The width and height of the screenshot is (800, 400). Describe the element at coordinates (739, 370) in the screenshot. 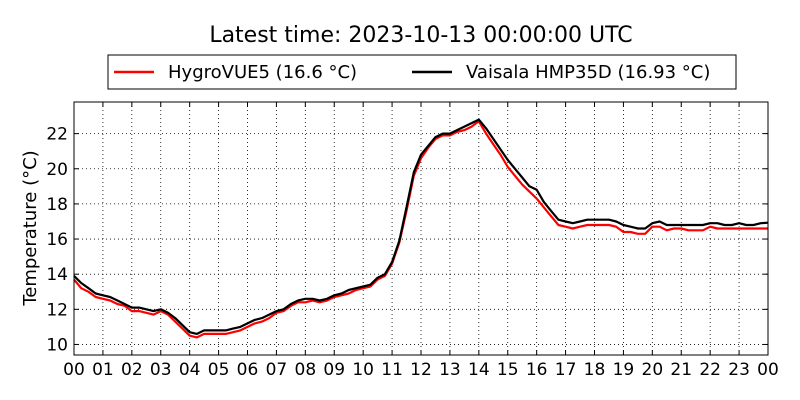

I see `x-tick-label: 23` at that location.